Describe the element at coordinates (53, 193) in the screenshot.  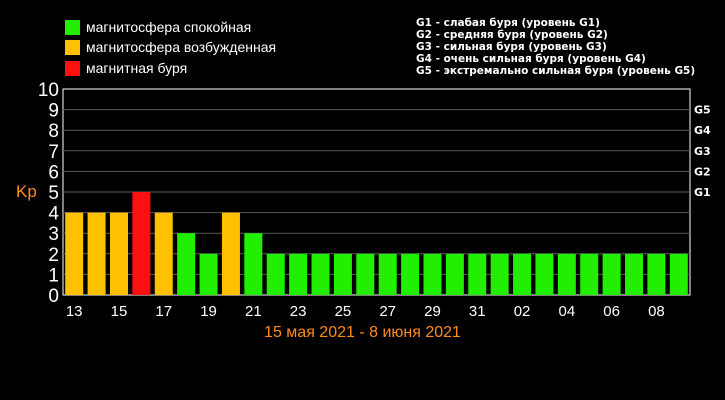
I see `y-tick-label: 5` at that location.